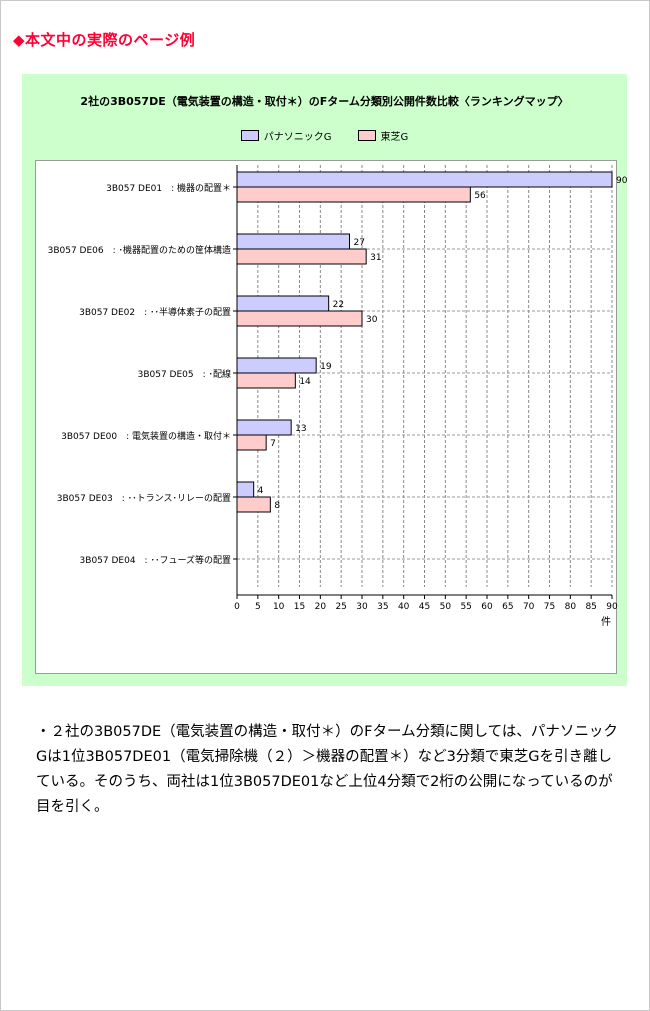 The height and width of the screenshot is (1011, 650). What do you see at coordinates (622, 181) in the screenshot?
I see `data-label-panasonic: 90` at bounding box center [622, 181].